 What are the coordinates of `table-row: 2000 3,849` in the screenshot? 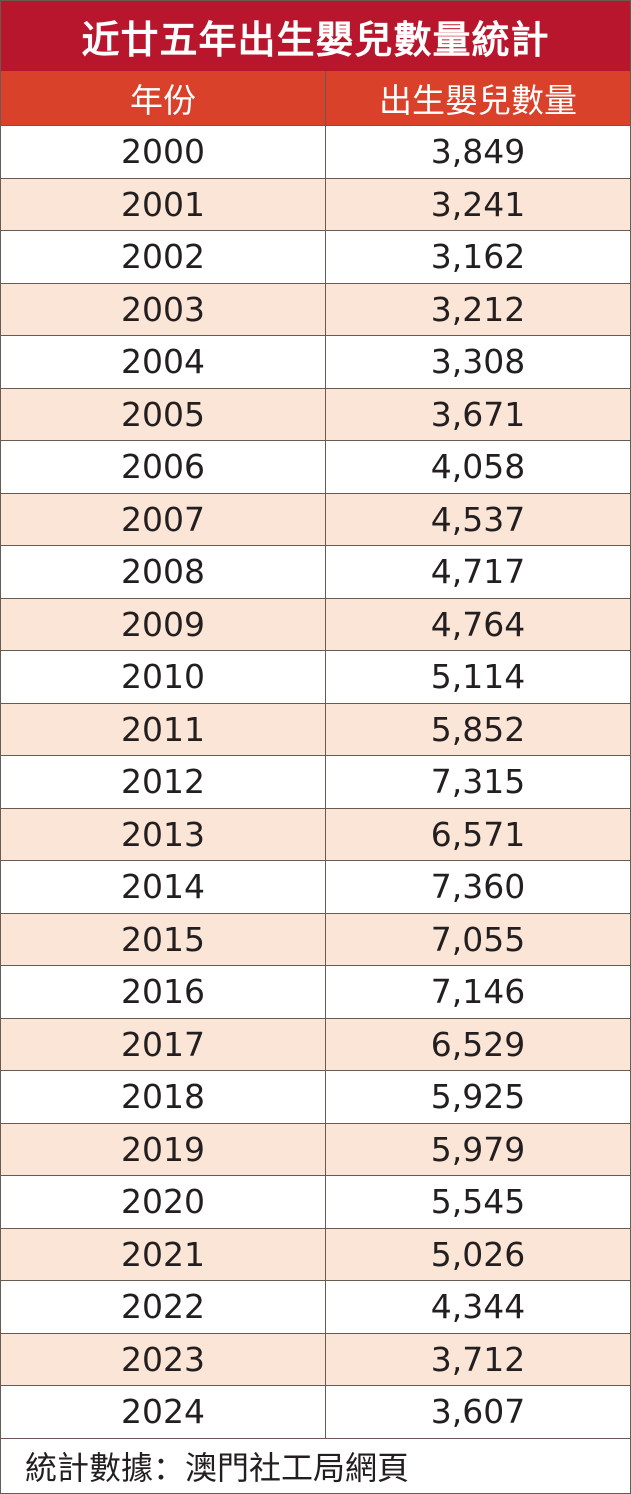 It's located at (315, 152).